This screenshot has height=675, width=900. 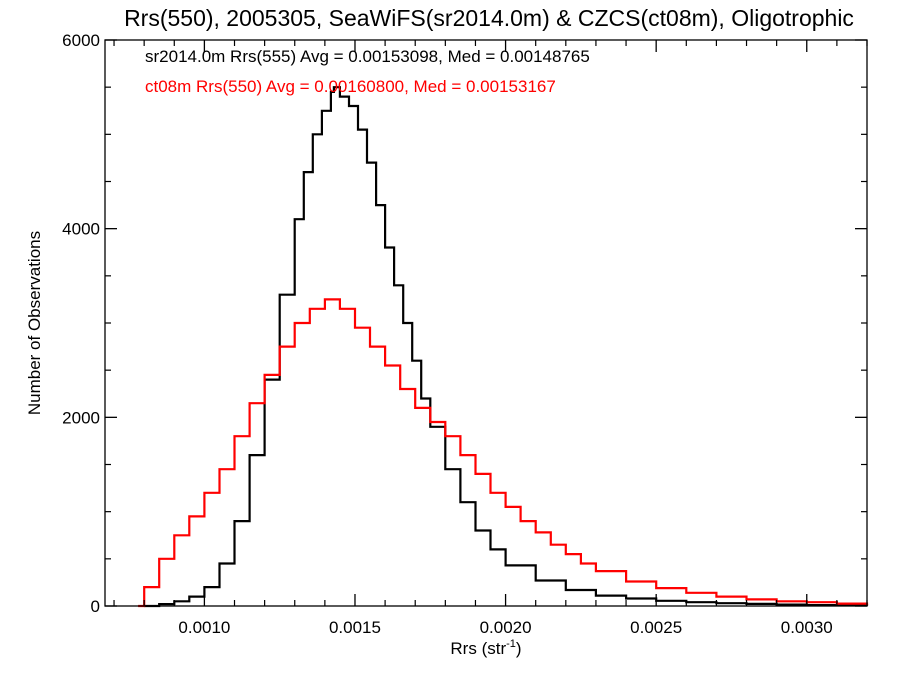 What do you see at coordinates (81, 40) in the screenshot?
I see `y-tick-label: 6000` at bounding box center [81, 40].